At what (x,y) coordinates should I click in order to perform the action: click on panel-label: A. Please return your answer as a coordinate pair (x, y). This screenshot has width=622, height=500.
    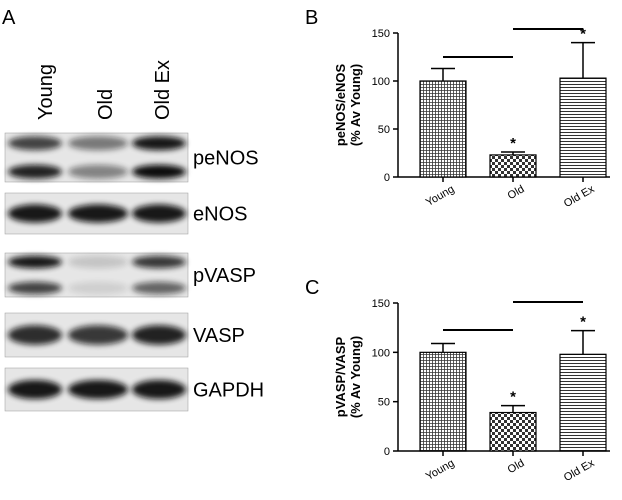
    Looking at the image, I should click on (9, 18).